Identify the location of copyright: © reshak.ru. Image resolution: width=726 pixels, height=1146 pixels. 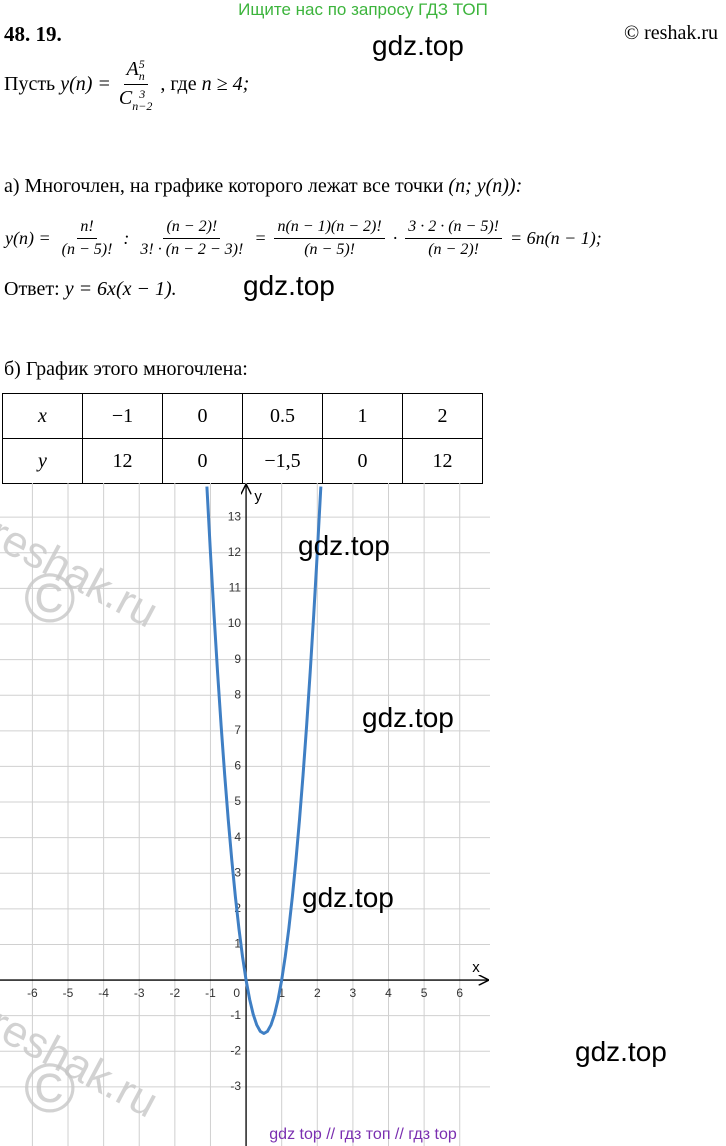
(670, 33).